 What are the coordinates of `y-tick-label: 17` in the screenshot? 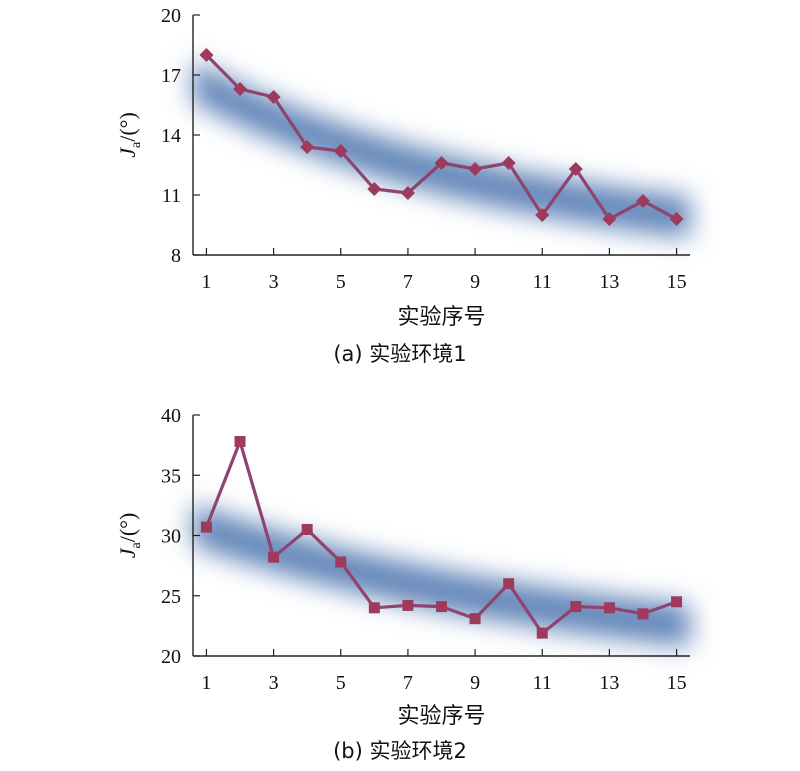 It's located at (171, 76).